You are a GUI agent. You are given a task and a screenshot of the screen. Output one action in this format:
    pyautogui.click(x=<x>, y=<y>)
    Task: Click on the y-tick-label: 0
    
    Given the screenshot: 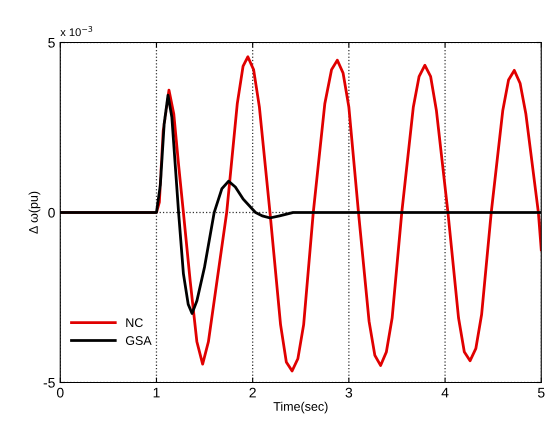 What is the action you would take?
    pyautogui.click(x=51, y=213)
    